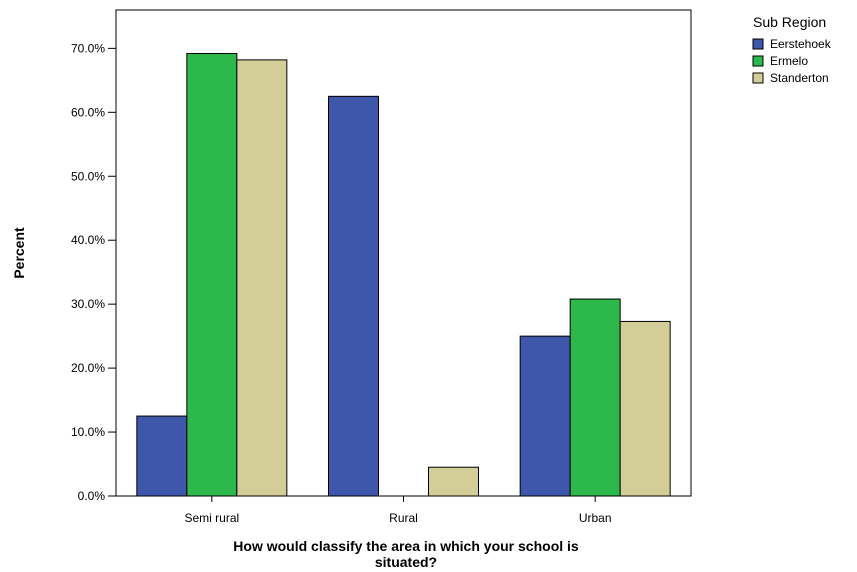  Describe the element at coordinates (212, 274) in the screenshot. I see `bar-ermelo-semi-rural` at that location.